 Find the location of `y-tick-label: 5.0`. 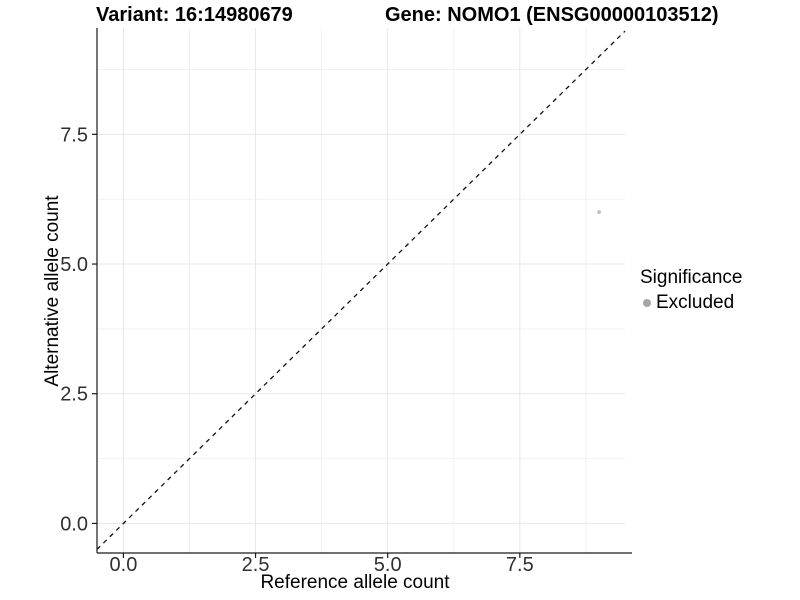

y-tick-label: 5.0 is located at coordinates (74, 265).